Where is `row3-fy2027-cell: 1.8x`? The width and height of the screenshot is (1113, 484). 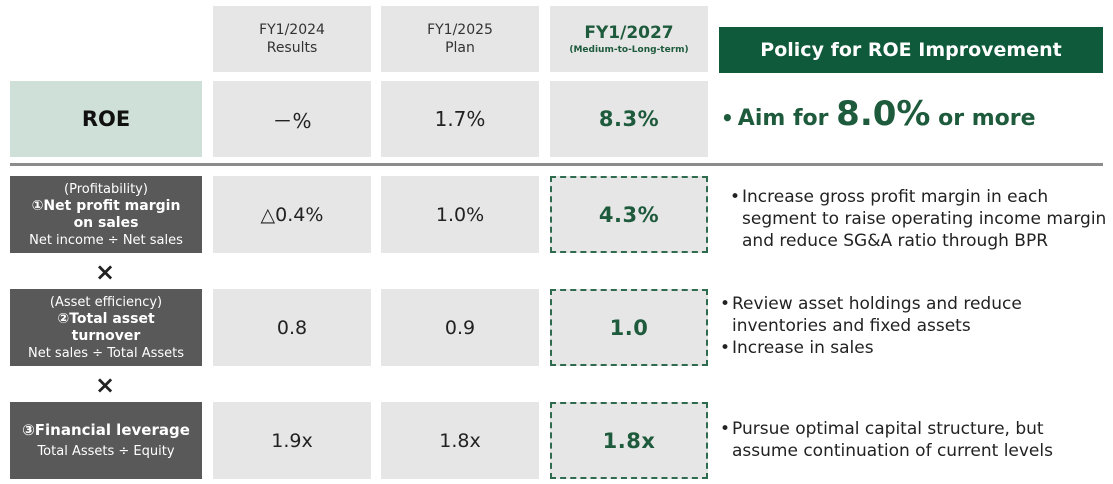 row3-fy2027-cell: 1.8x is located at coordinates (629, 440).